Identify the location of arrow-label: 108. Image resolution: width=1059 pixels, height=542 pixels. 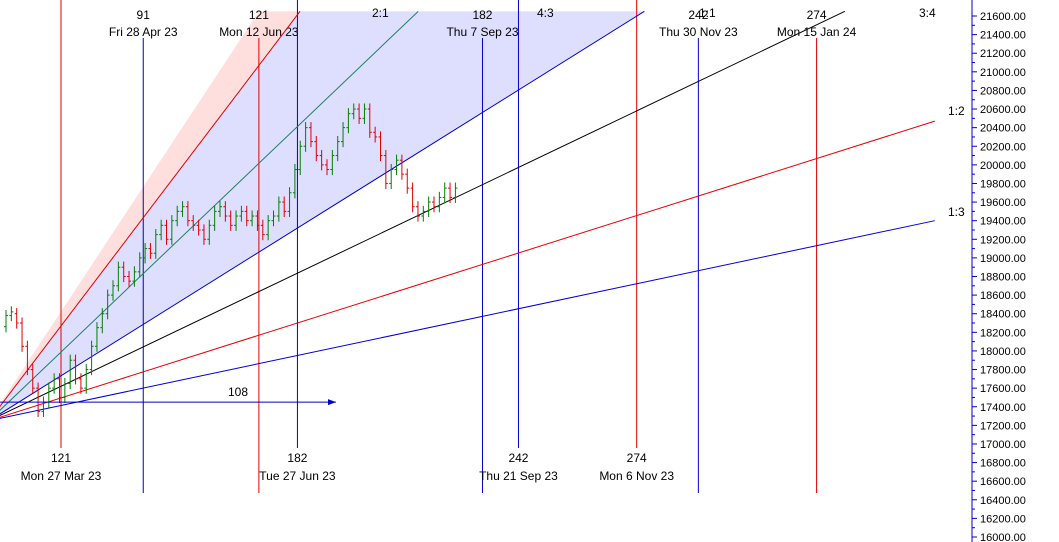
(238, 392).